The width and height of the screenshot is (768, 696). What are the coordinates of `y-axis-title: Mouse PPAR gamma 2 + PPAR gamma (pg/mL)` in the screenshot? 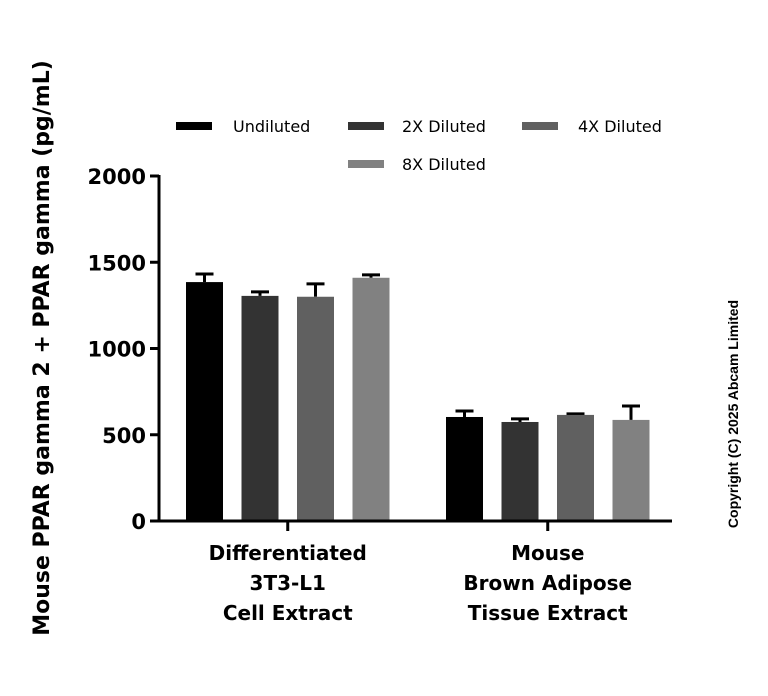 It's located at (42, 348).